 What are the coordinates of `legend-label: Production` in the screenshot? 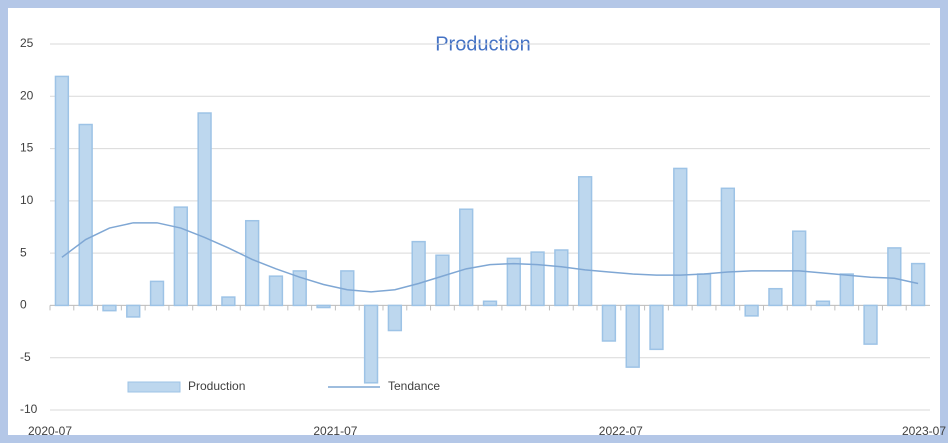 It's located at (216, 386).